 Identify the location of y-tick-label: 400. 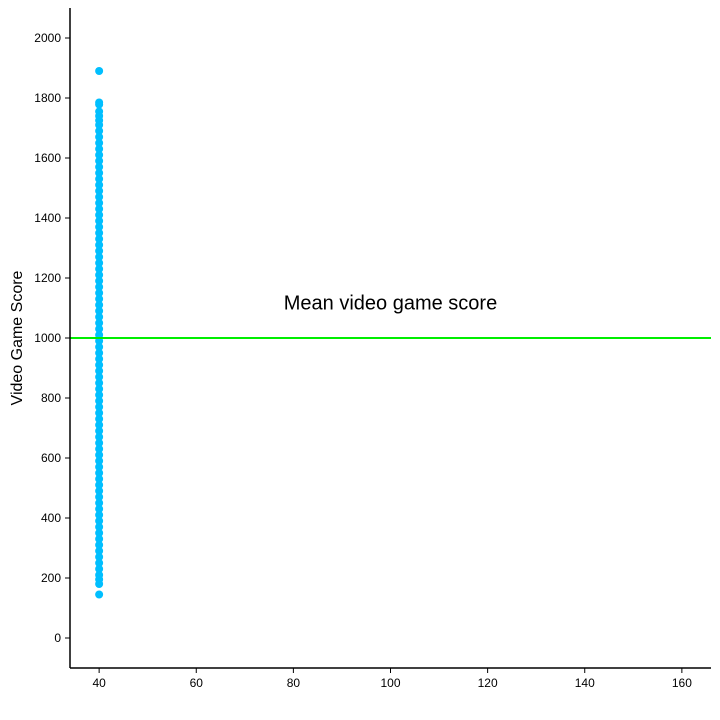
(51, 518).